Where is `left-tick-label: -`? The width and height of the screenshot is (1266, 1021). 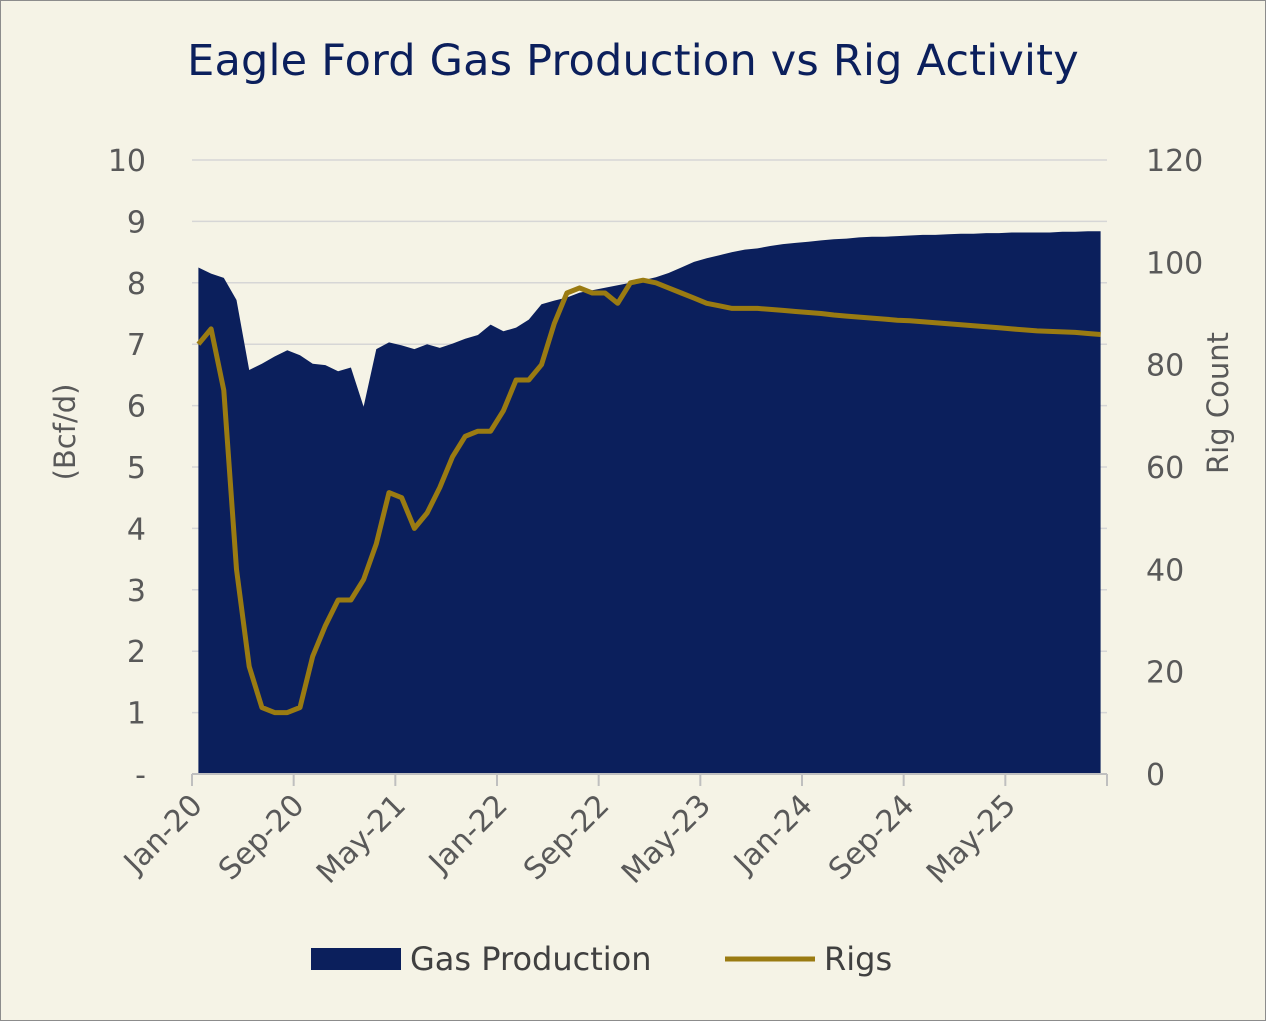
left-tick-label: - is located at coordinates (140, 775).